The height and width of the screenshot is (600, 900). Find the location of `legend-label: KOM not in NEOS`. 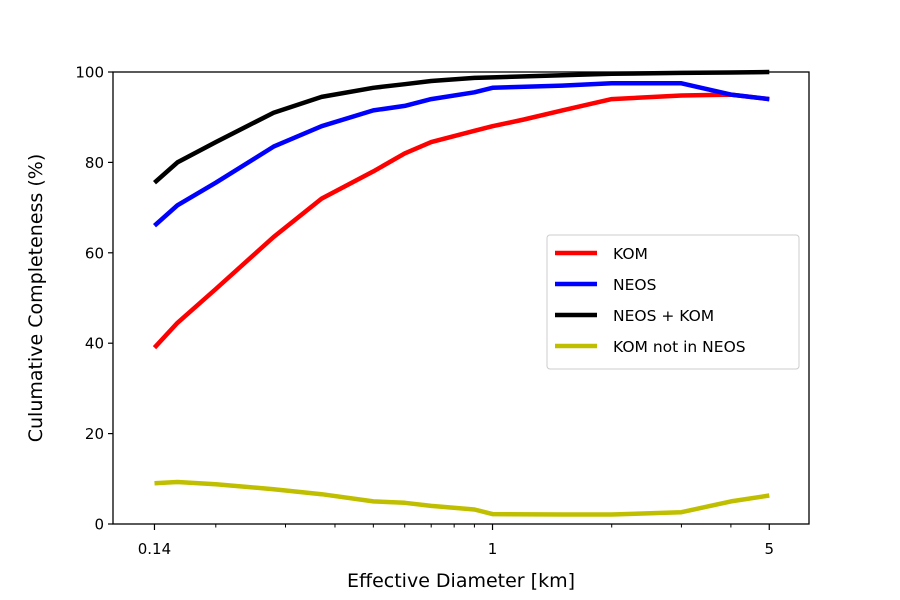

legend-label: KOM not in NEOS is located at coordinates (679, 347).